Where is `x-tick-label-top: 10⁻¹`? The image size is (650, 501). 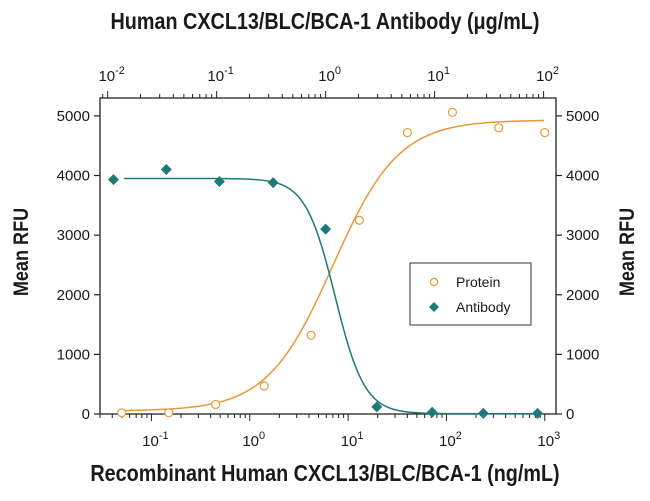 x-tick-label-top: 10⁻¹ is located at coordinates (220, 75).